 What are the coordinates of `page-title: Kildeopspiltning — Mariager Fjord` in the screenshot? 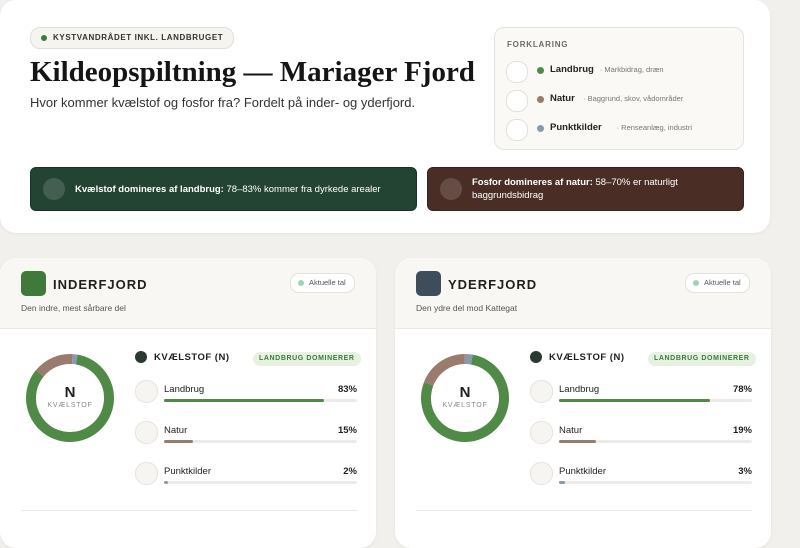 It's located at (252, 72).